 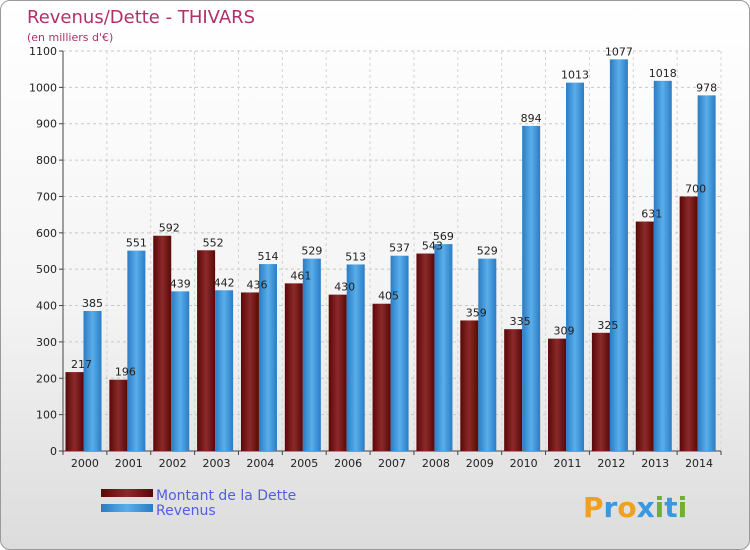 What do you see at coordinates (611, 463) in the screenshot?
I see `x-tick-label: 2012` at bounding box center [611, 463].